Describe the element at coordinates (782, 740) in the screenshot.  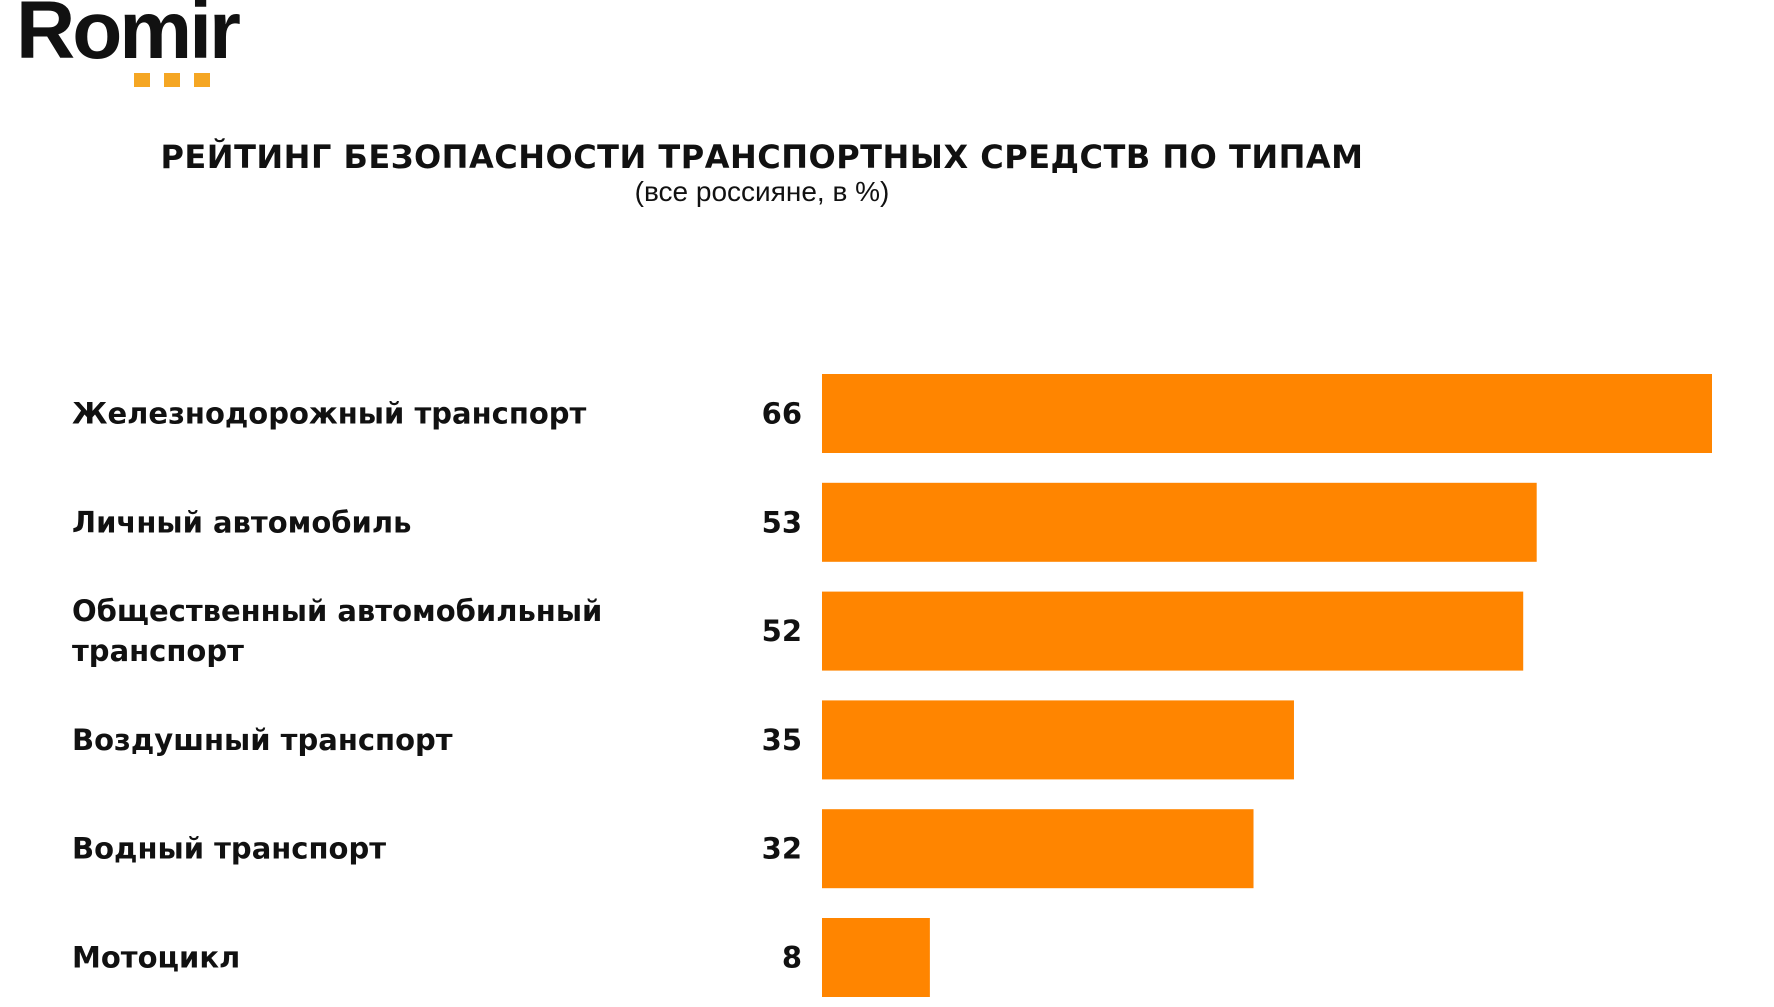
I see `data-label: 35` at that location.